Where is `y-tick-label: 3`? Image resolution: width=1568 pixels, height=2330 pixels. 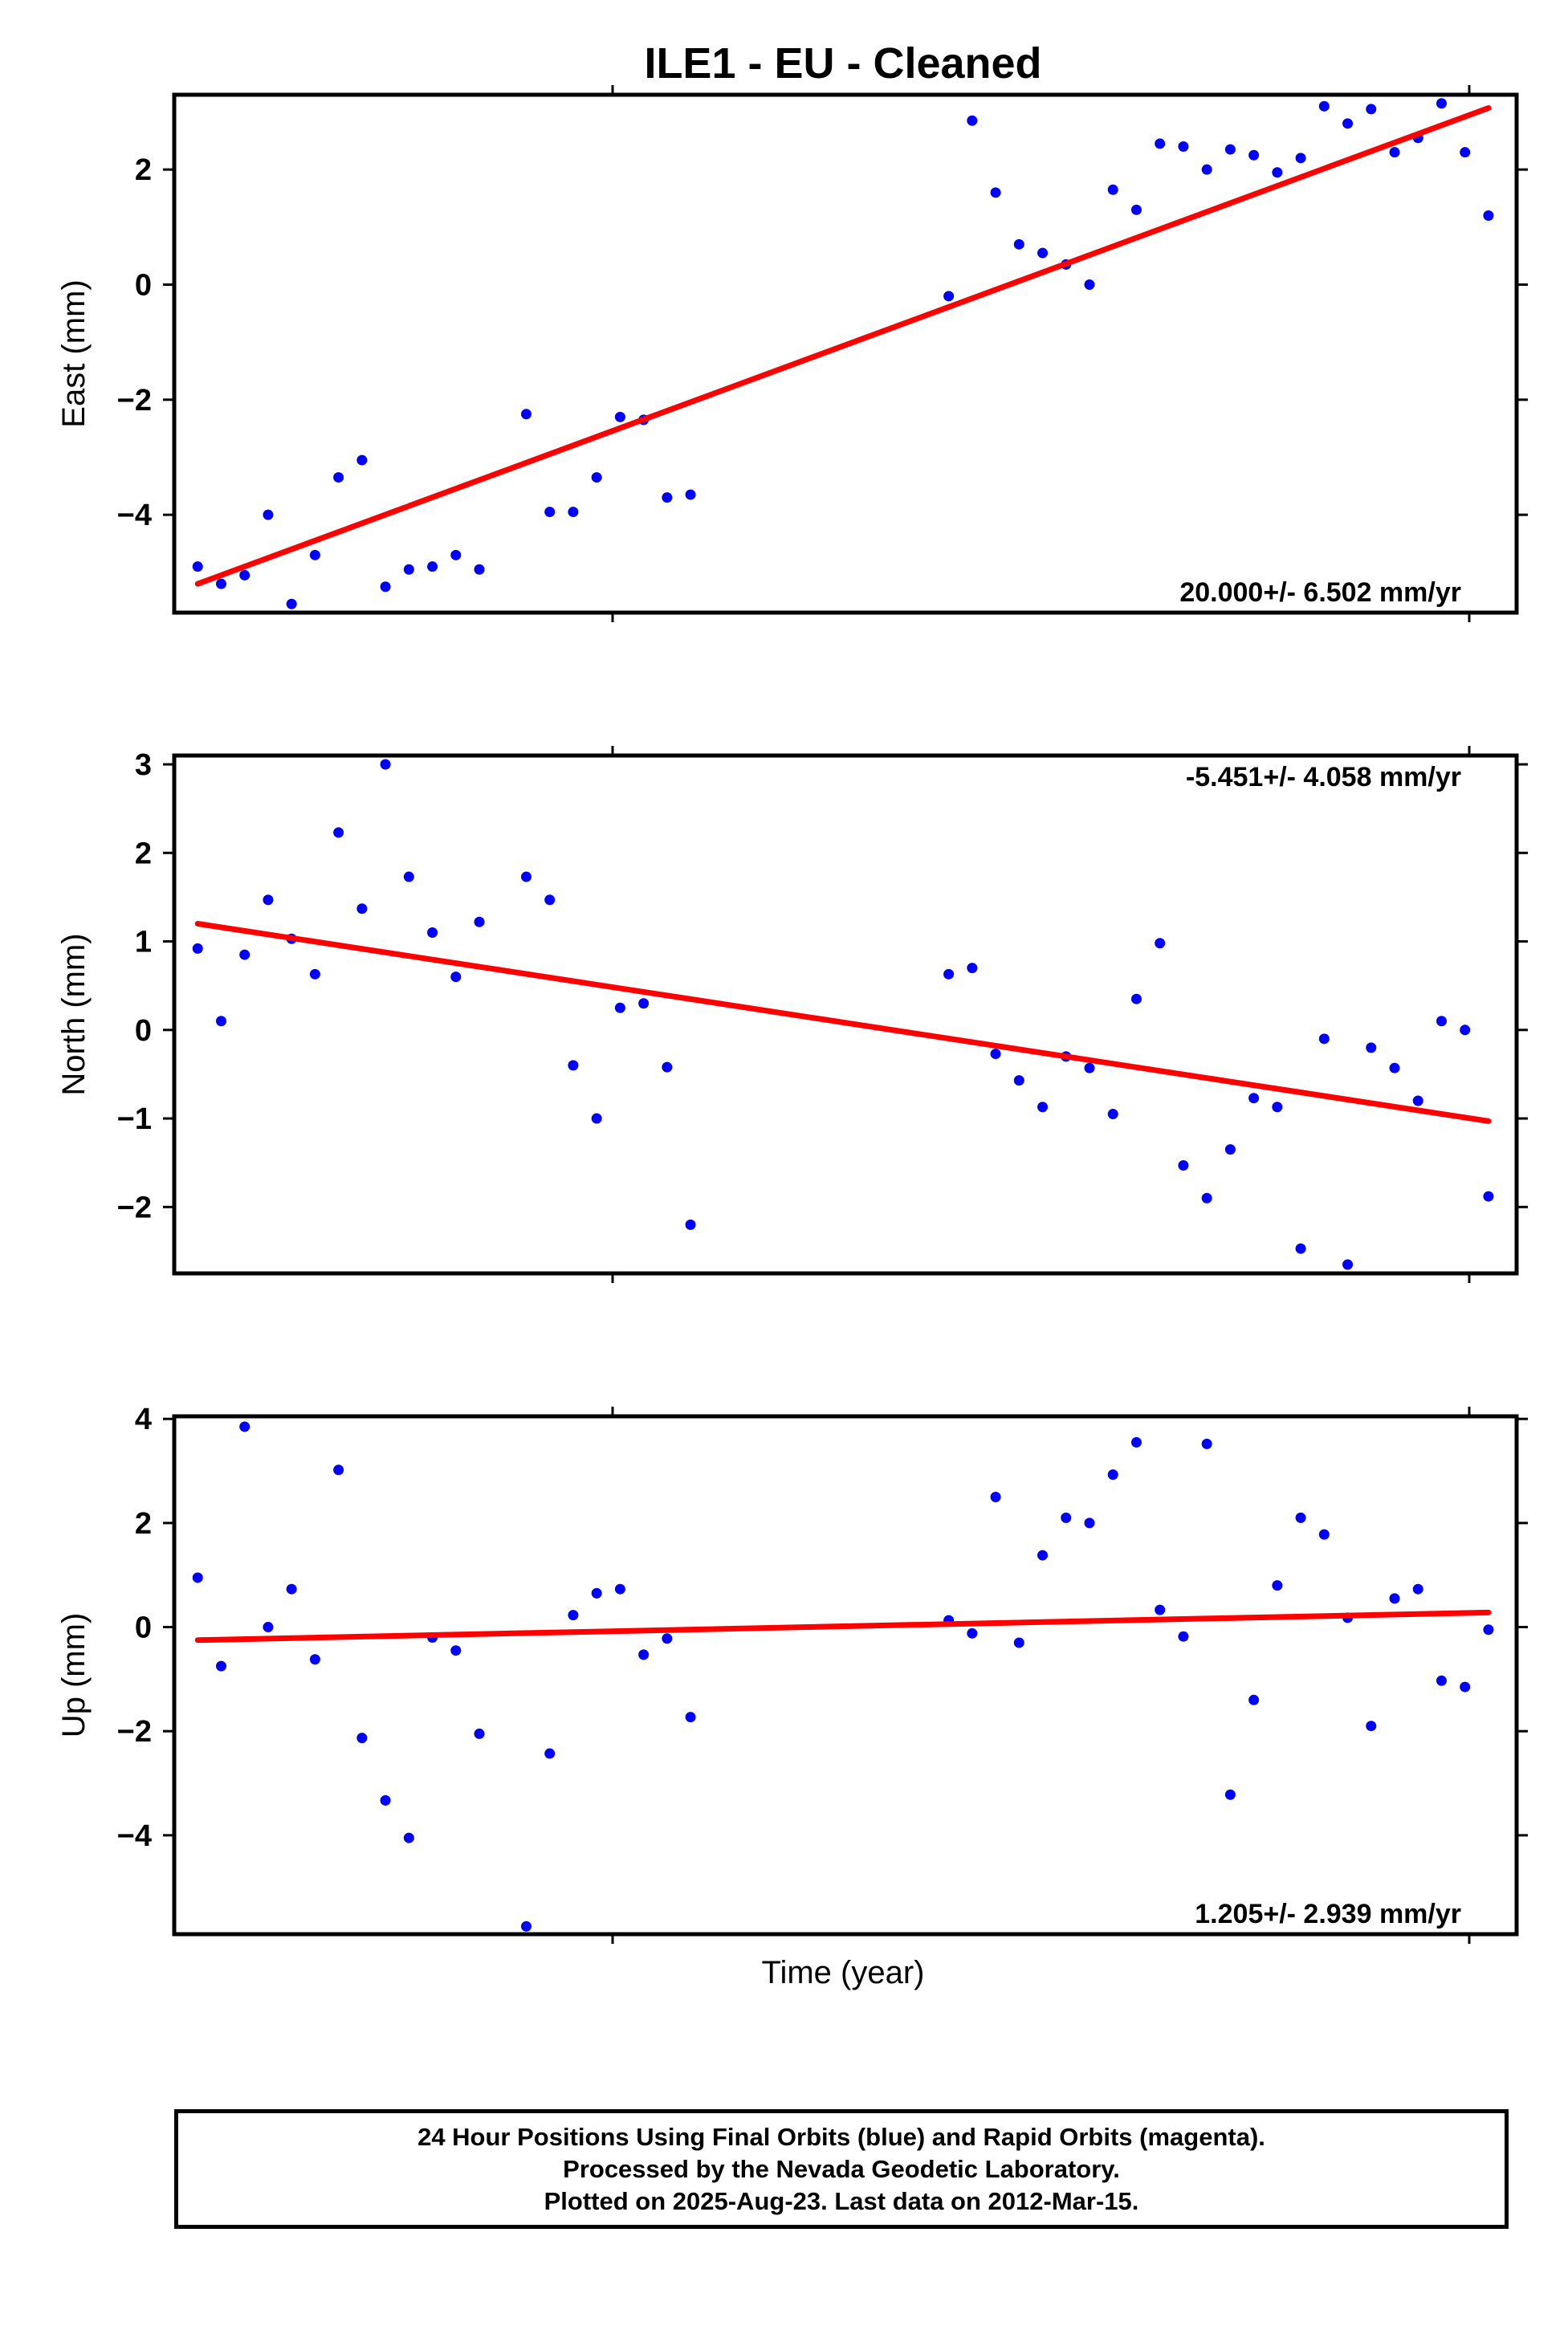 y-tick-label: 3 is located at coordinates (143, 765).